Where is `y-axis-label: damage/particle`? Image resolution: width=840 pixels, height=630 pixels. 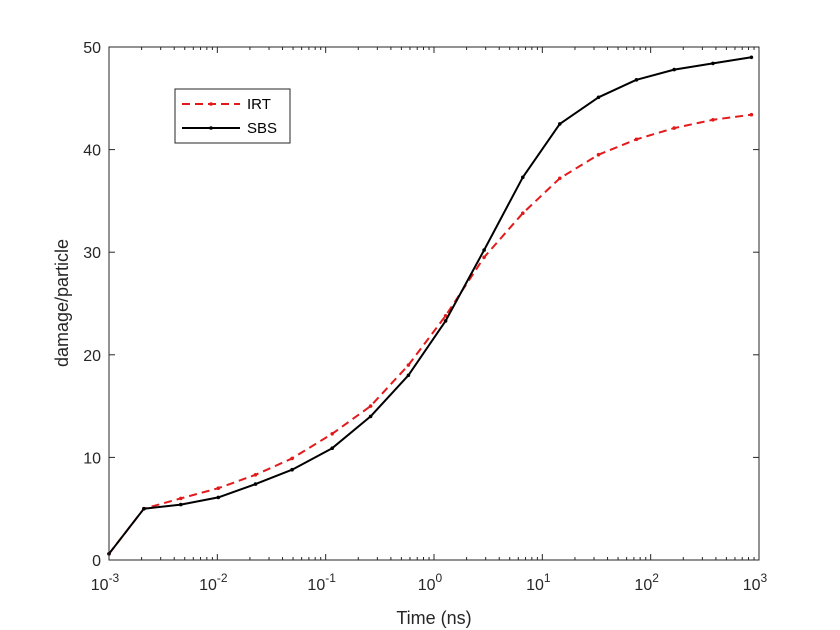
y-axis-label: damage/particle is located at coordinates (62, 303).